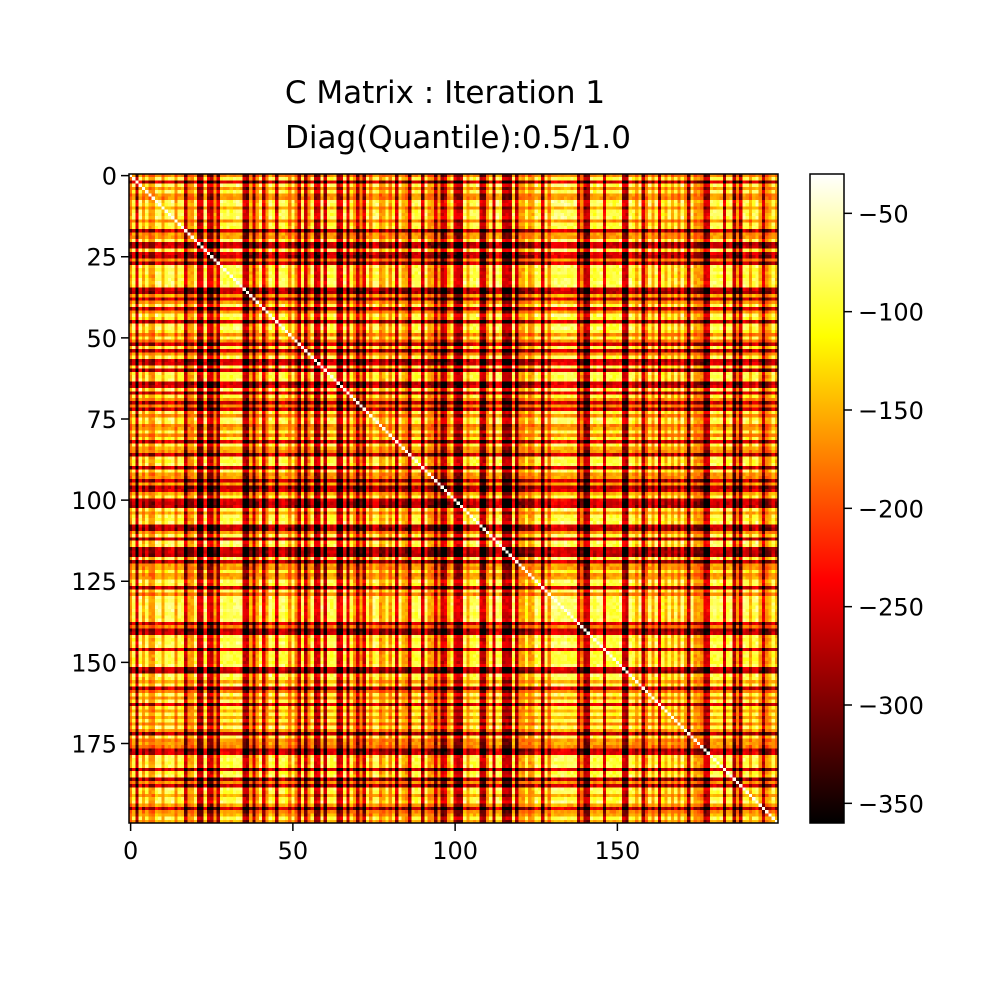 The width and height of the screenshot is (1000, 1000). What do you see at coordinates (381, 844) in the screenshot?
I see `x-axis-ticks: 0 50 100 150` at bounding box center [381, 844].